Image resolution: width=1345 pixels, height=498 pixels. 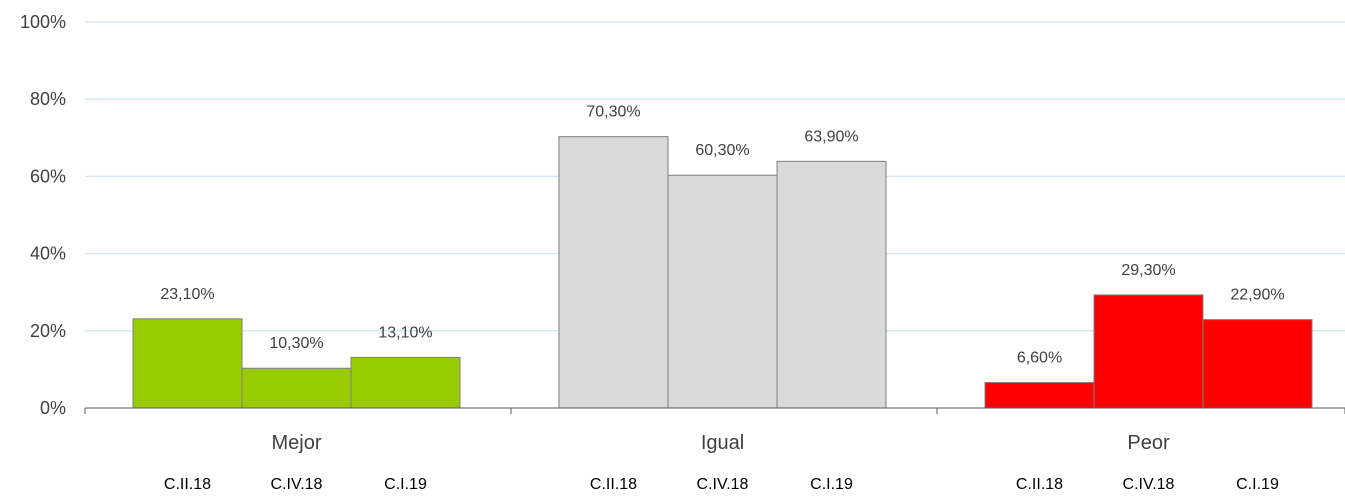 What do you see at coordinates (714, 410) in the screenshot?
I see `x-axis` at bounding box center [714, 410].